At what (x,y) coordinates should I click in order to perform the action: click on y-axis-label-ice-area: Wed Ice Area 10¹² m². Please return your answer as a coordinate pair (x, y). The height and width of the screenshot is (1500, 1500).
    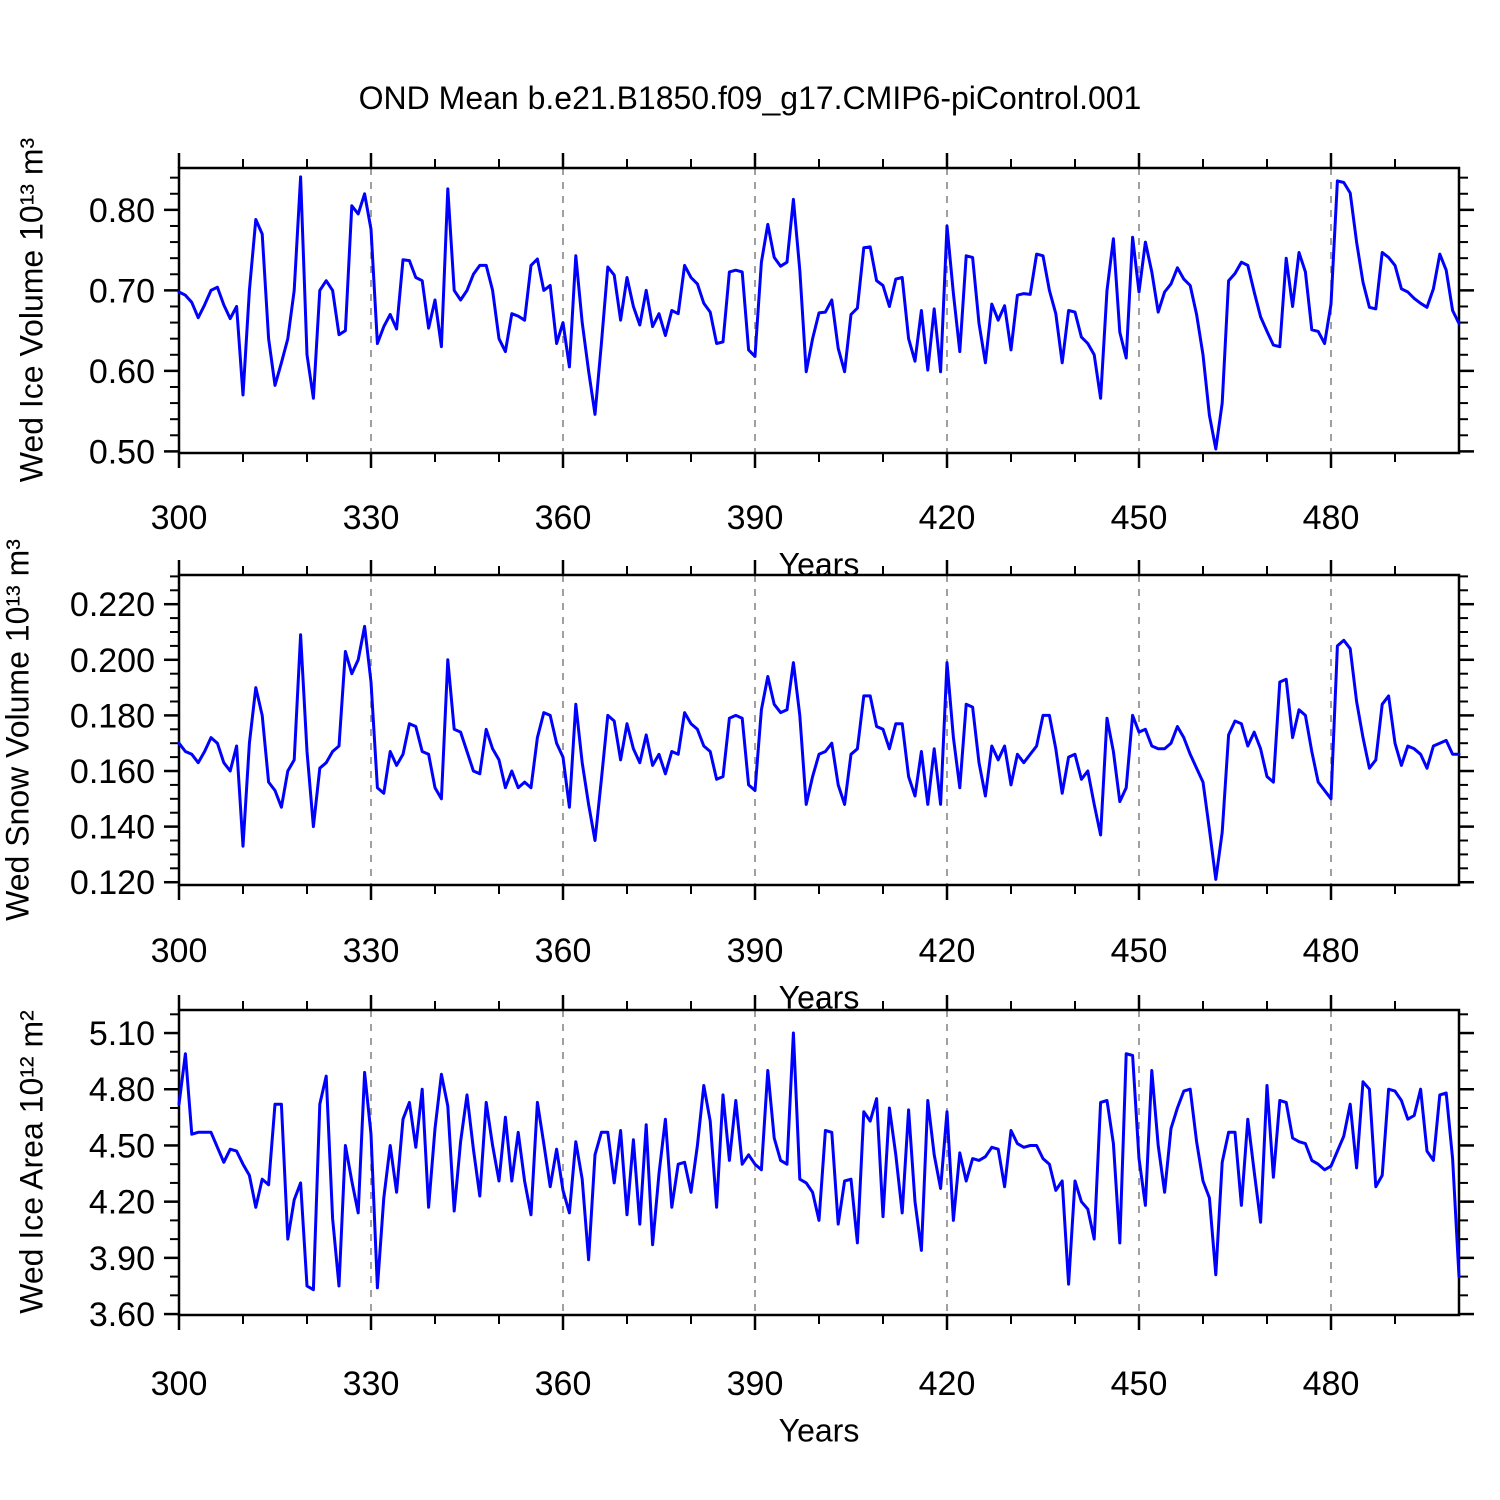
    Looking at the image, I should click on (31, 1162).